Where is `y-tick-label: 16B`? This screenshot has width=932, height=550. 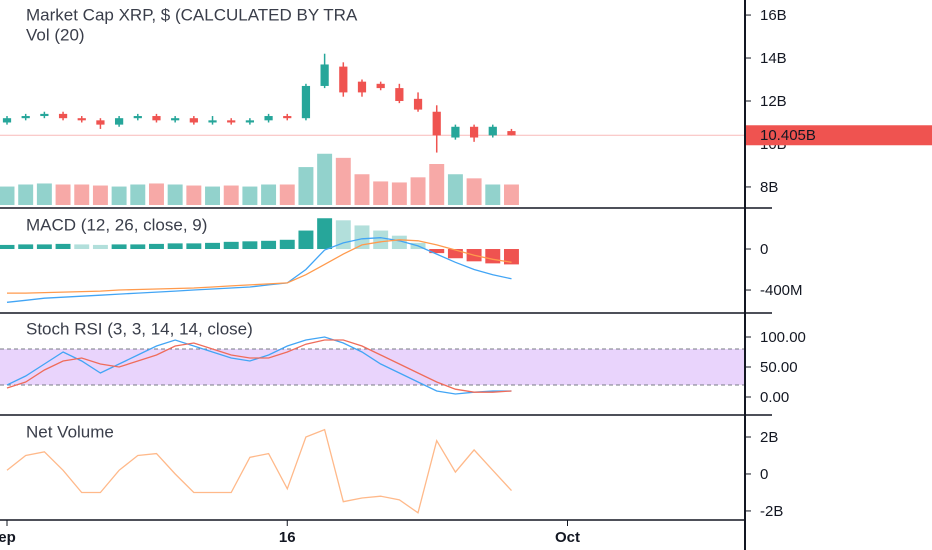
y-tick-label: 16B is located at coordinates (773, 15).